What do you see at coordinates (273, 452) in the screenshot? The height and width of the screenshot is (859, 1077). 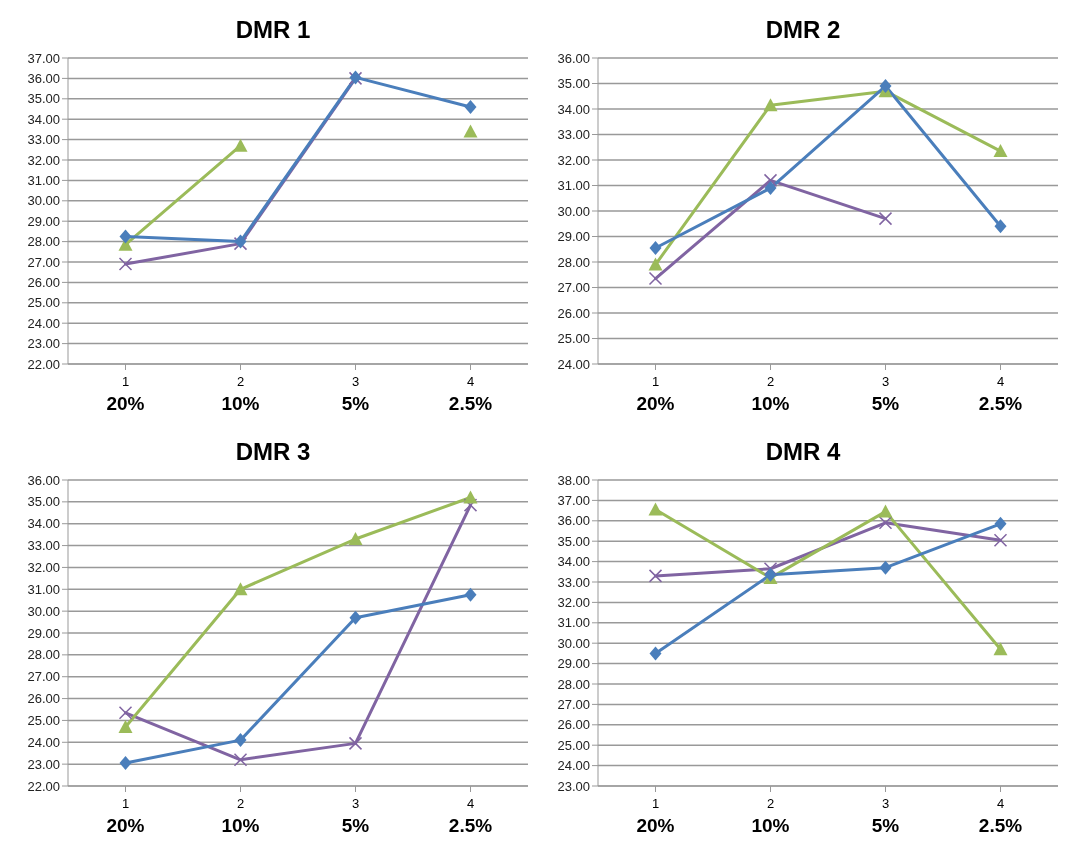 I see `chart-title: DMR 3` at bounding box center [273, 452].